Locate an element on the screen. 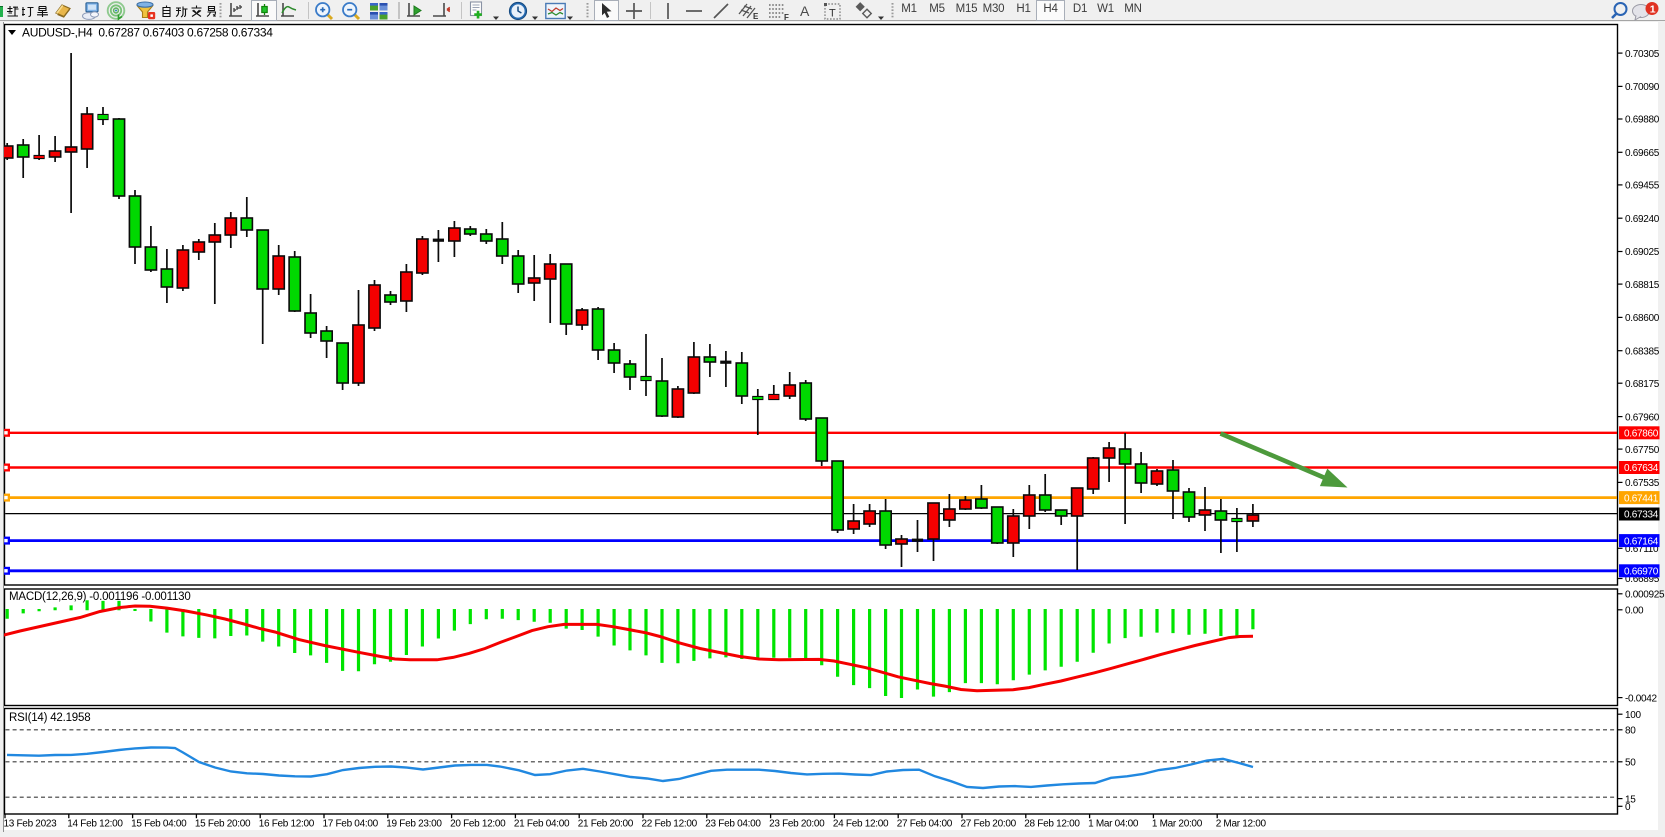 Image resolution: width=1665 pixels, height=837 pixels. svg-text: 0.69665 is located at coordinates (1642, 153).